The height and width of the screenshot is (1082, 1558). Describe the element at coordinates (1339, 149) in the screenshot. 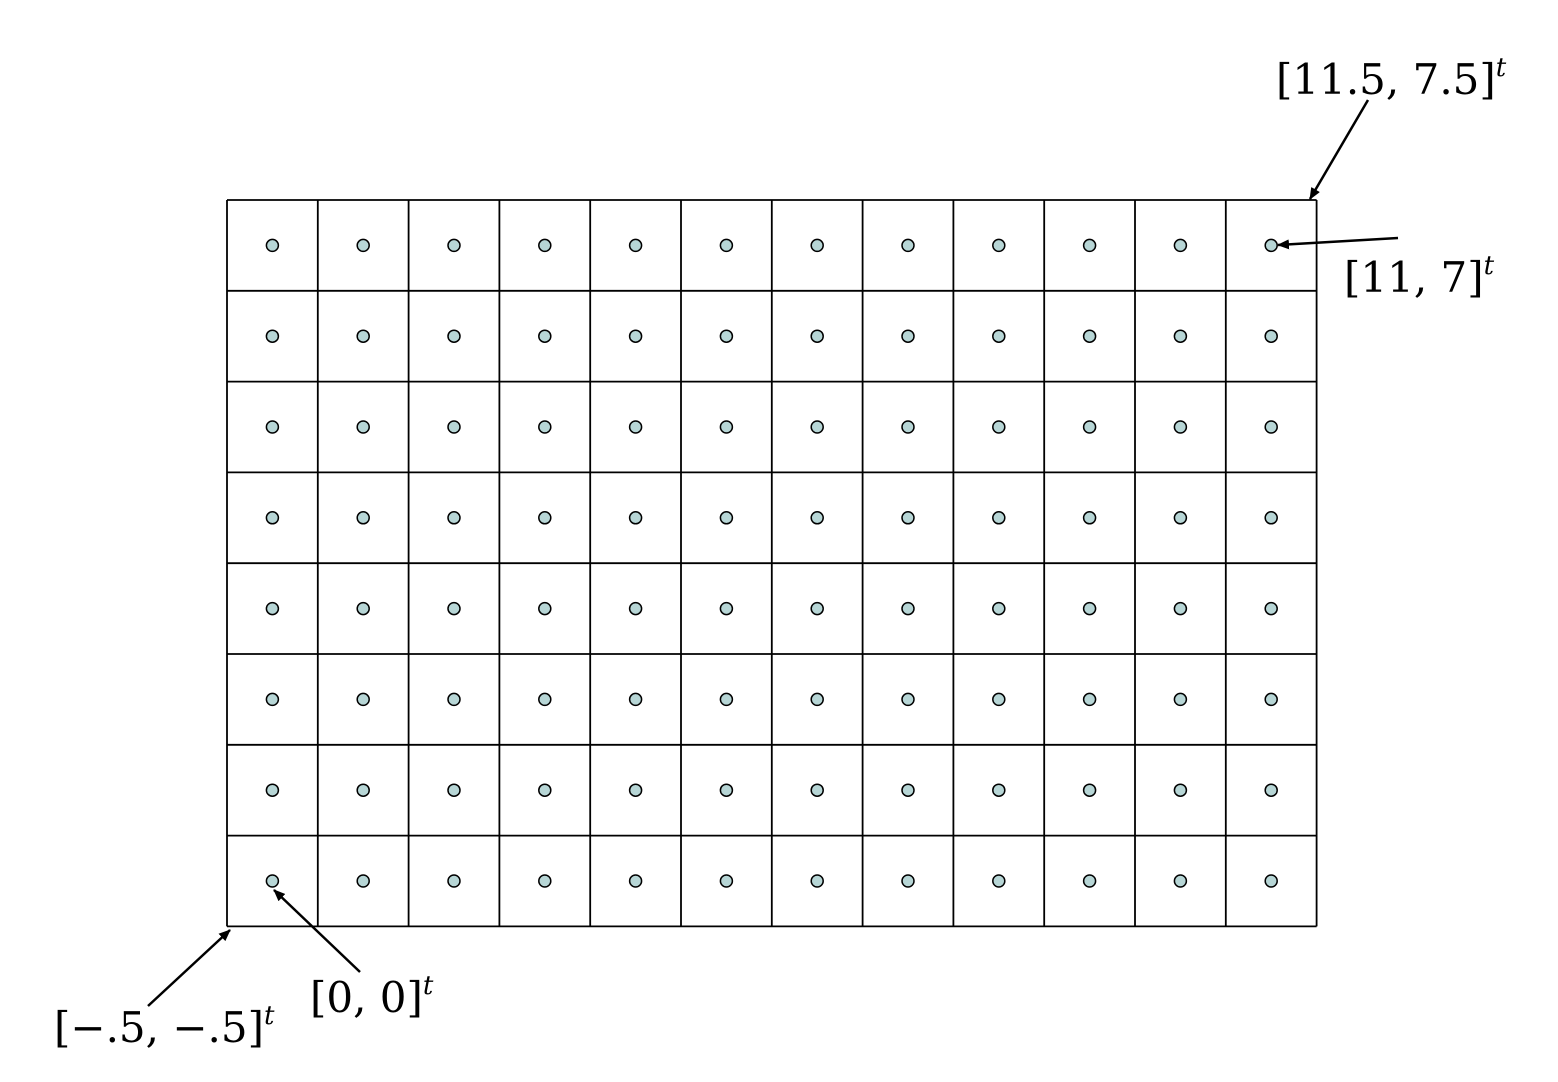

I see `arrow-top-right-corner` at that location.